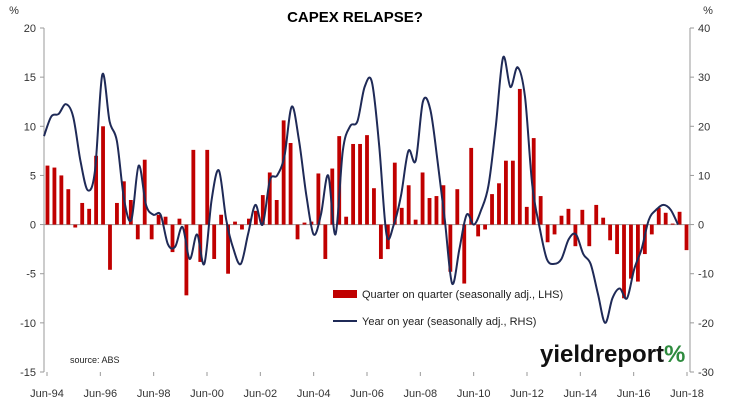  I want to click on x-tick-label: Jun-08, so click(421, 394).